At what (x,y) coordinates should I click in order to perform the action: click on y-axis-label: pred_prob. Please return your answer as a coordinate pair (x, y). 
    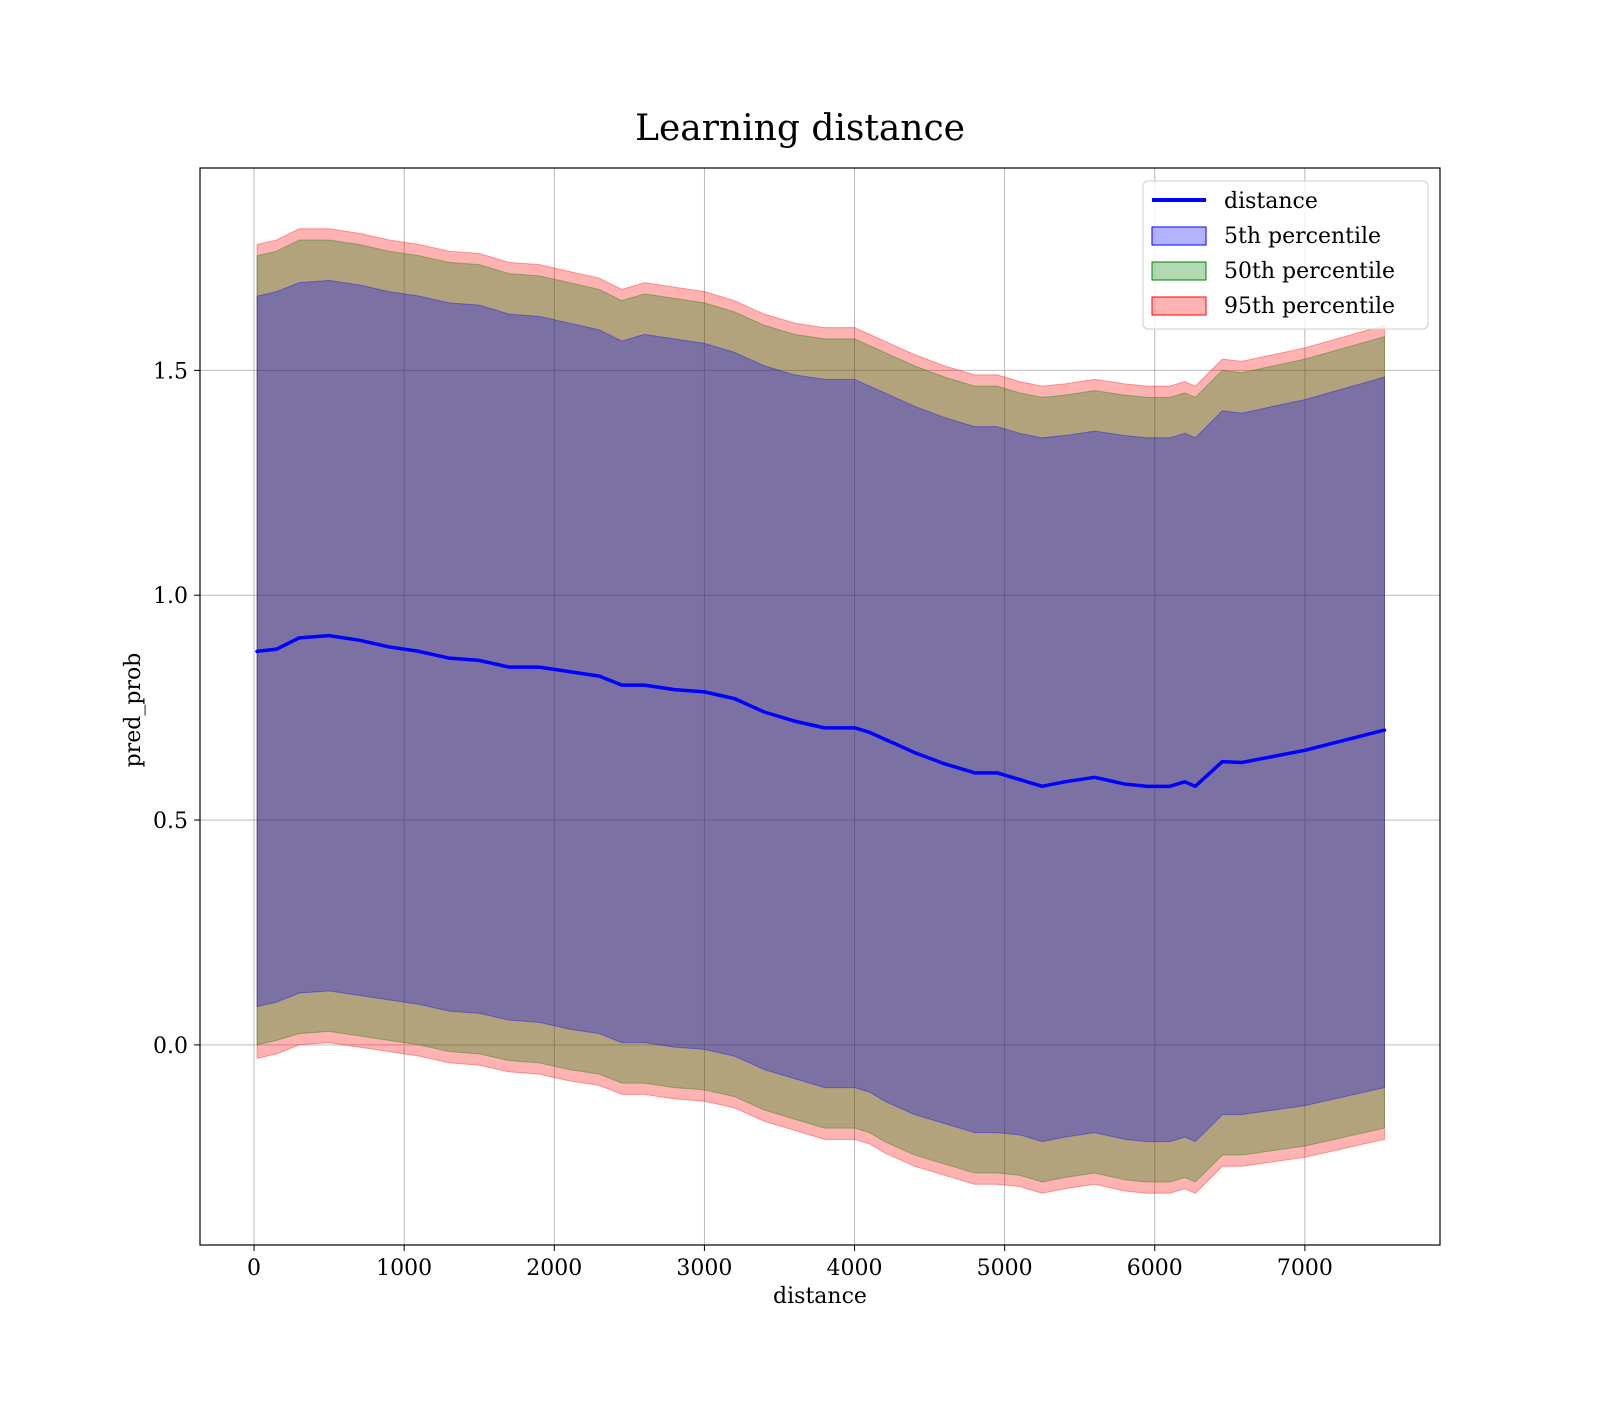
    Looking at the image, I should click on (133, 710).